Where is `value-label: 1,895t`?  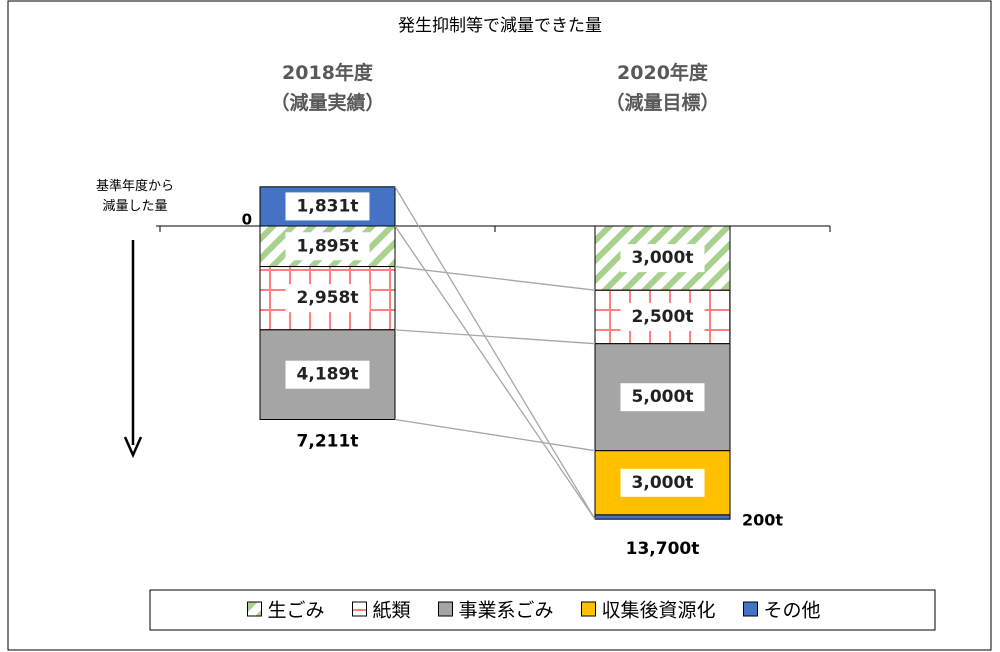 value-label: 1,895t is located at coordinates (328, 246).